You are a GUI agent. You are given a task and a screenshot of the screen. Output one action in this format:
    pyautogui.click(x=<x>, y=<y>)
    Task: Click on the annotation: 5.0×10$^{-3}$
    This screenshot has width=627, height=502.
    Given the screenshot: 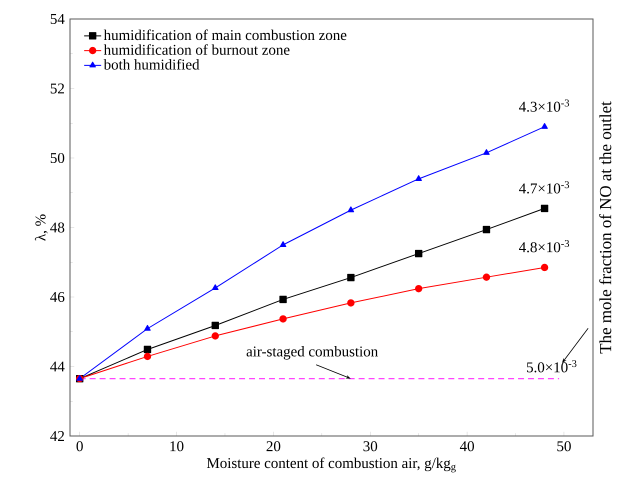 What is the action you would take?
    pyautogui.click(x=551, y=366)
    